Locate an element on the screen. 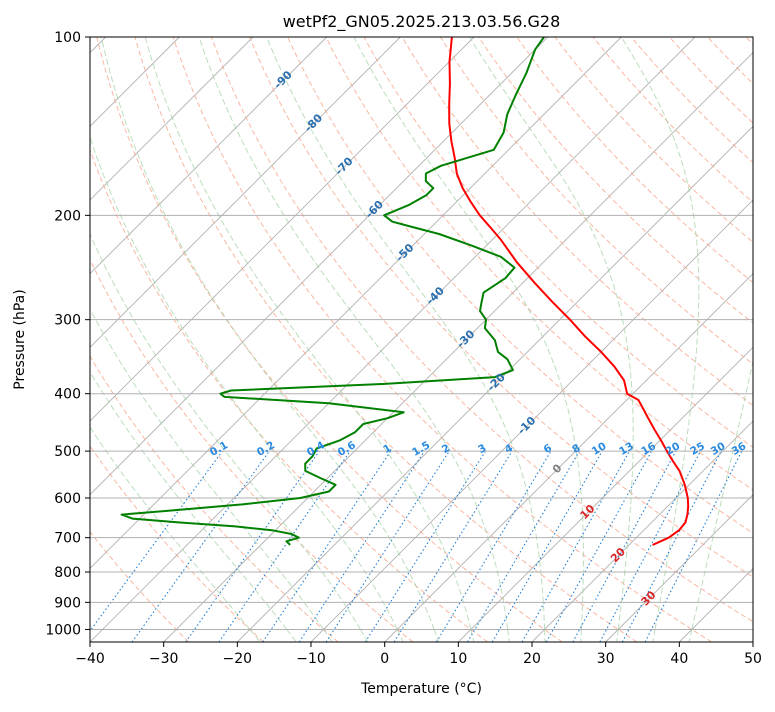  y-tick-label: 300 is located at coordinates (67, 321).